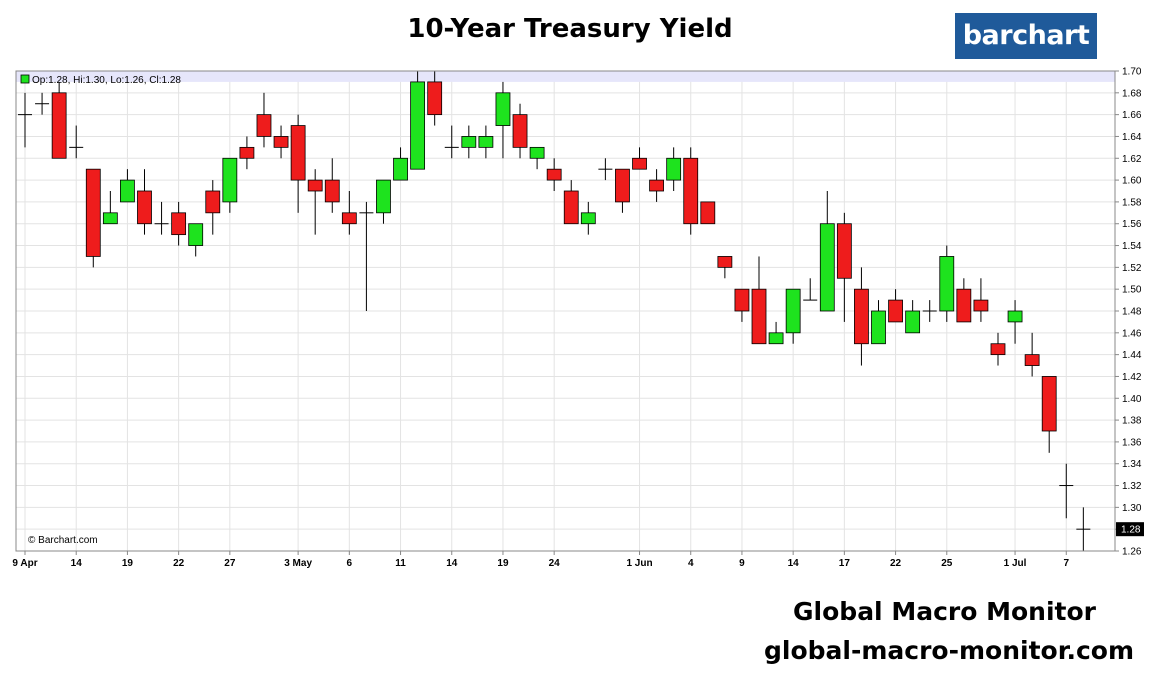  I want to click on last-value-marker: 1.28, so click(1130, 529).